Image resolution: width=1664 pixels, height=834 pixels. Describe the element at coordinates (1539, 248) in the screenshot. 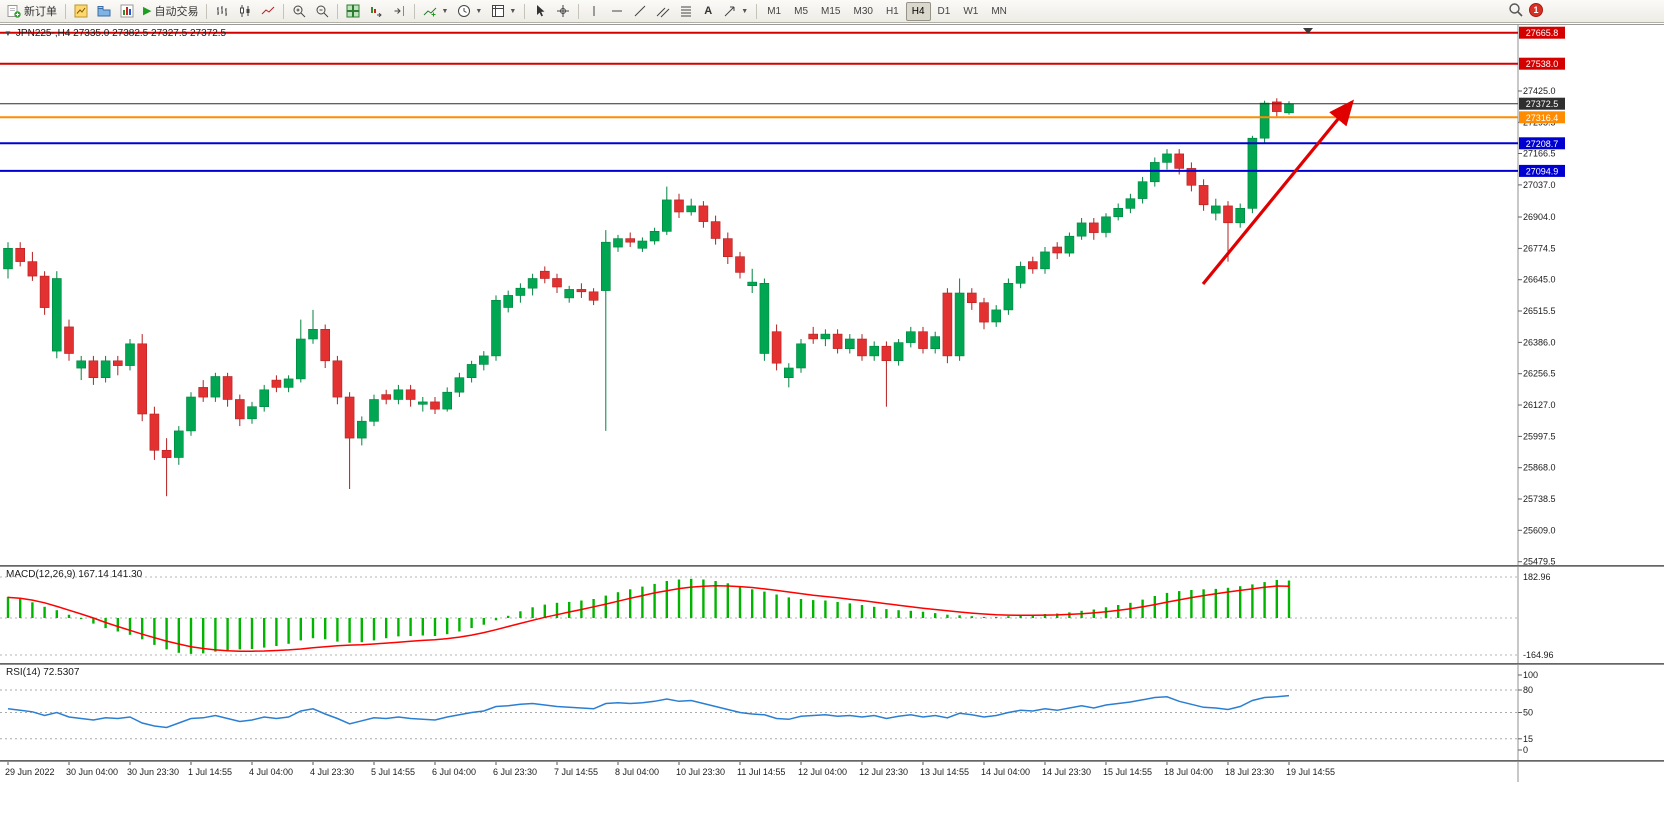

I see `svg-text: 26774.5` at that location.